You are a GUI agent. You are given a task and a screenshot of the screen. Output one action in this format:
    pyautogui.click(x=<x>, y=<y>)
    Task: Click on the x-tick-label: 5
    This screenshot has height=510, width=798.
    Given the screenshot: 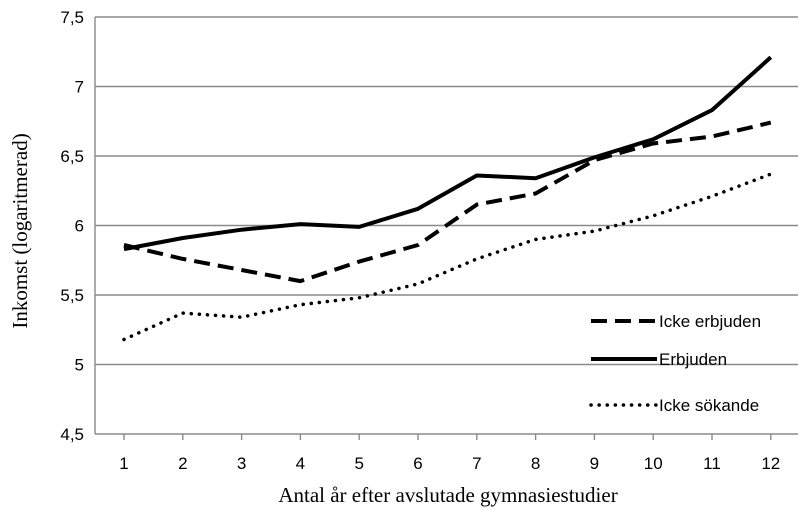 What is the action you would take?
    pyautogui.click(x=358, y=463)
    